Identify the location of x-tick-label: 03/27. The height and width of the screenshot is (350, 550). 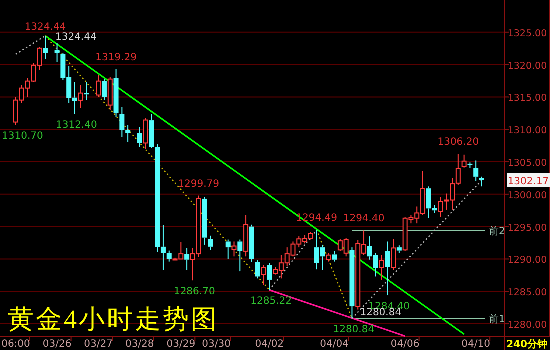
(98, 344).